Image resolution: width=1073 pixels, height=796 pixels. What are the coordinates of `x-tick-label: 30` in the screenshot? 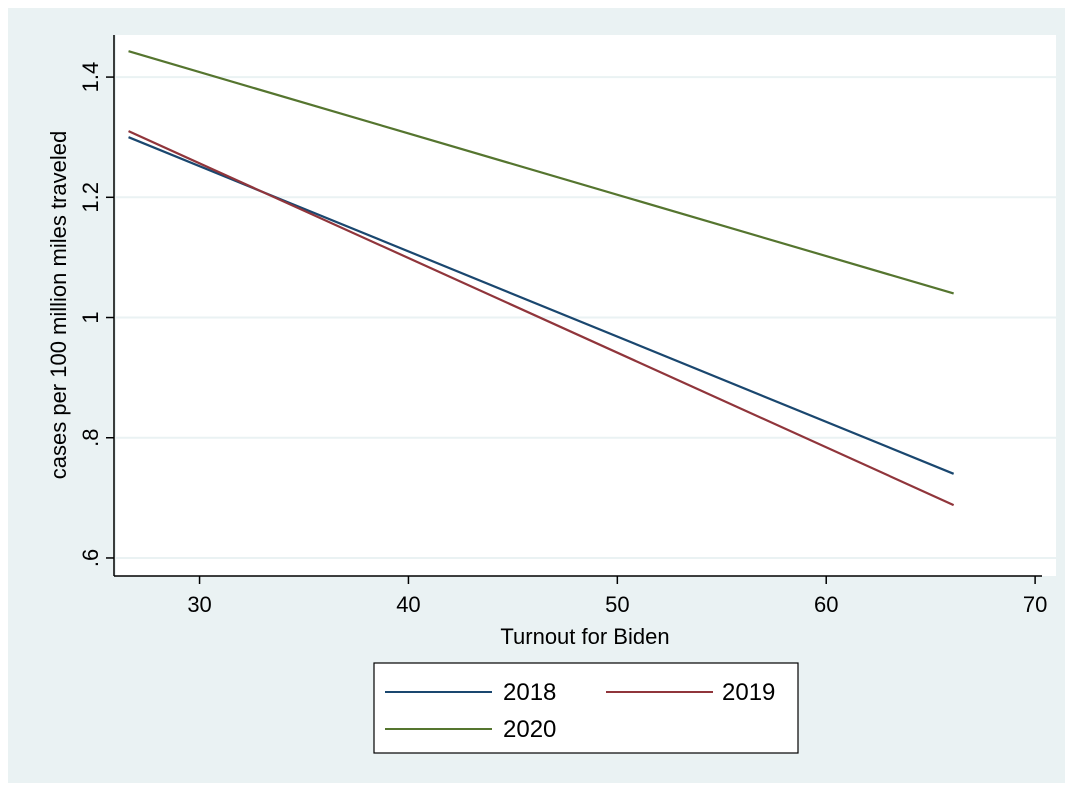 It's located at (199, 604).